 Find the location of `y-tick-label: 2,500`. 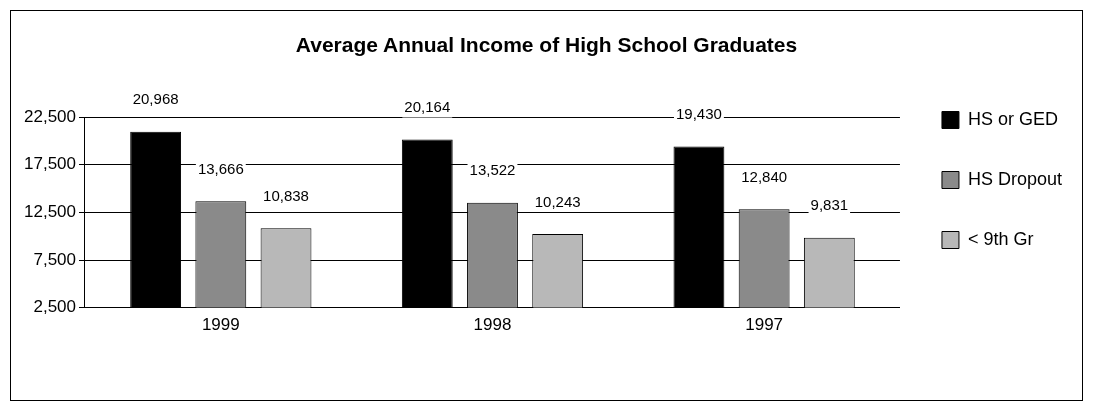

y-tick-label: 2,500 is located at coordinates (54, 307).